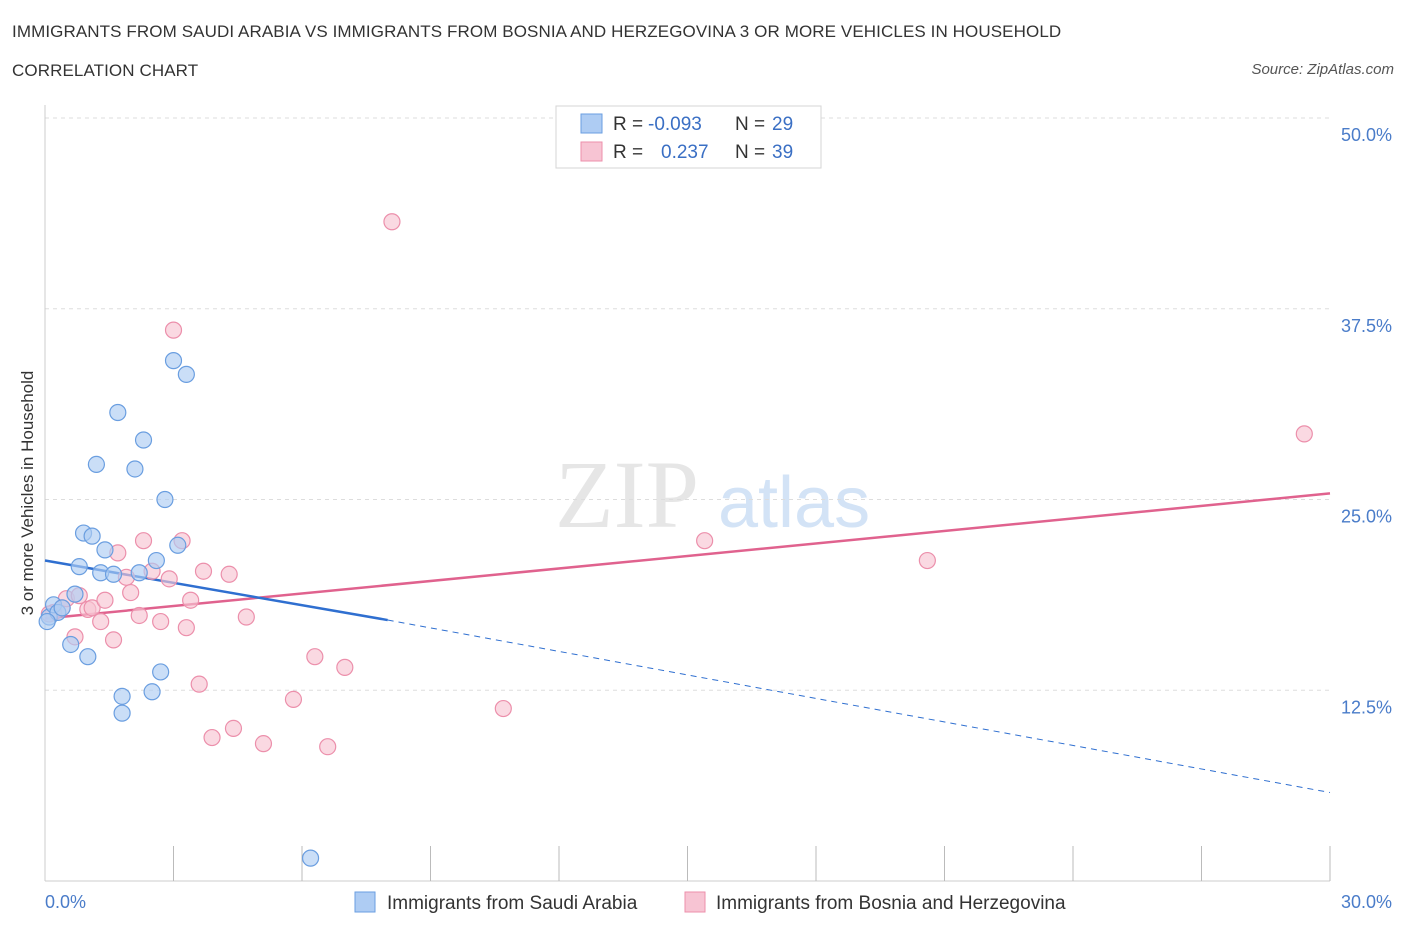 This screenshot has height=930, width=1406. What do you see at coordinates (750, 124) in the screenshot?
I see `legend-blue-n-label: N =` at bounding box center [750, 124].